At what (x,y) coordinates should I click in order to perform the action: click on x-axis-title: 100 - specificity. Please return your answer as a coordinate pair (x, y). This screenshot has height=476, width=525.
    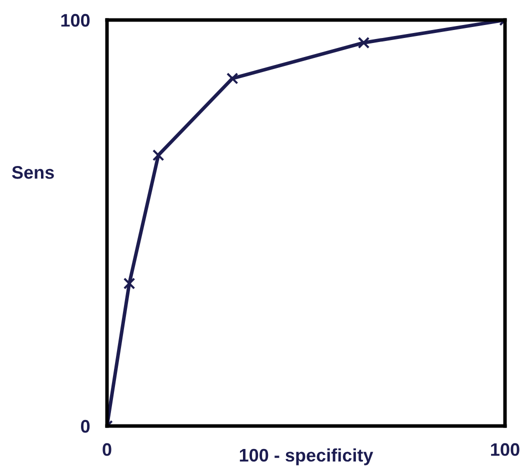
    Looking at the image, I should click on (307, 457).